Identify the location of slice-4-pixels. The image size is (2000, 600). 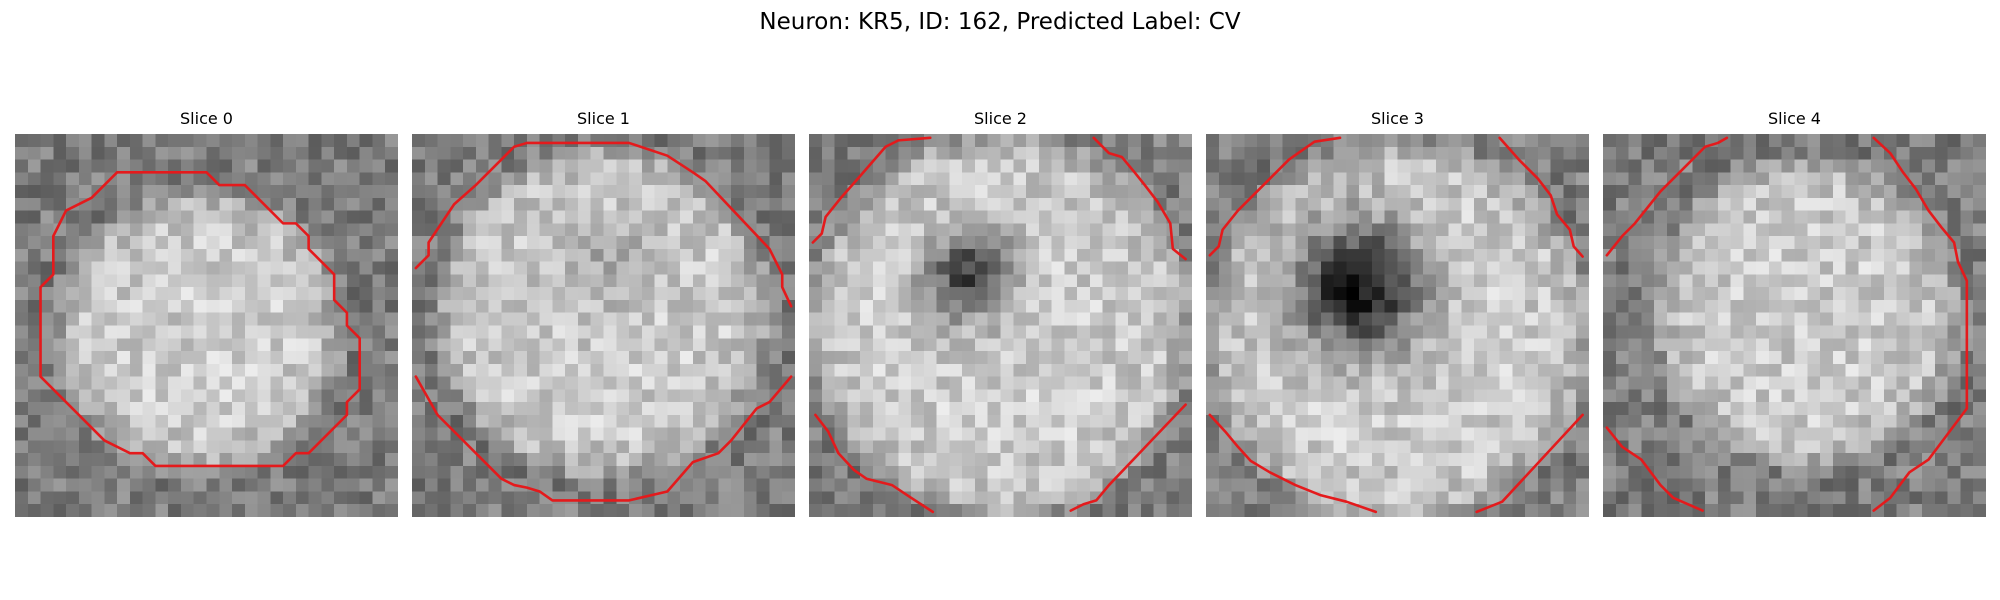
(1794, 325).